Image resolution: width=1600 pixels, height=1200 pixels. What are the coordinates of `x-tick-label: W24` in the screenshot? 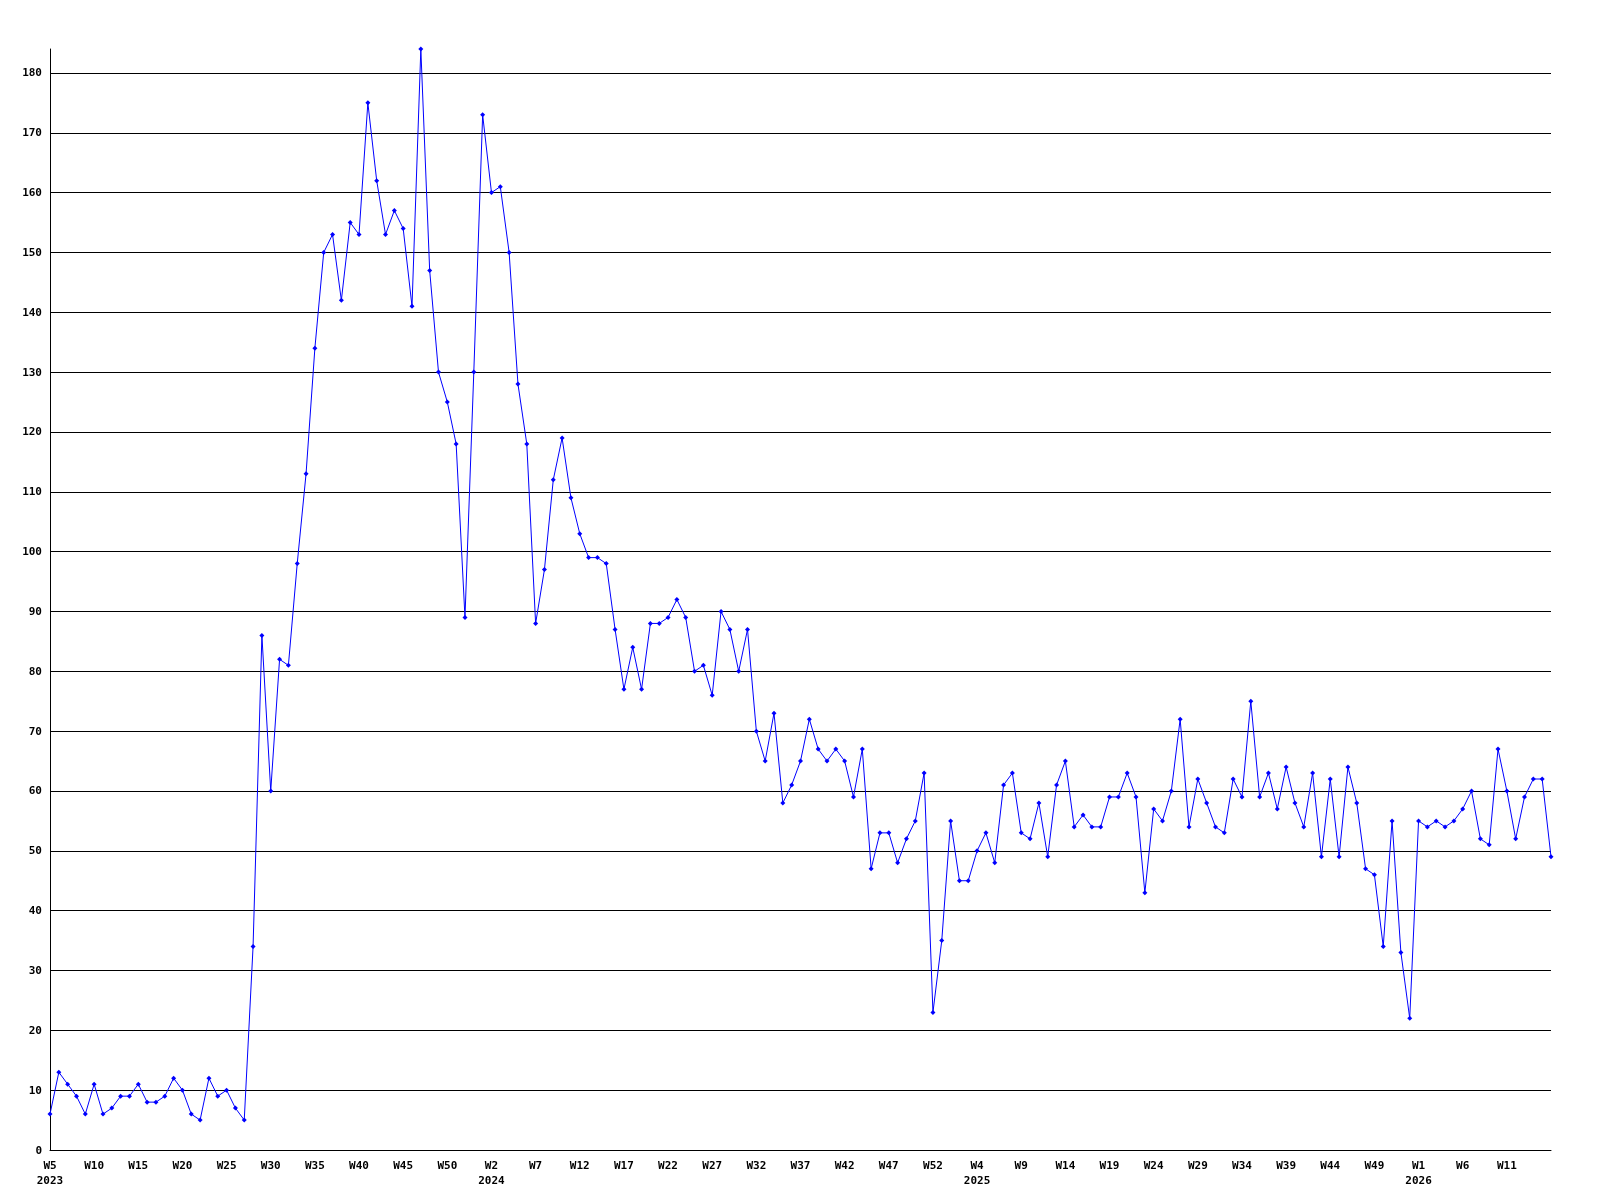 It's located at (1153, 1165).